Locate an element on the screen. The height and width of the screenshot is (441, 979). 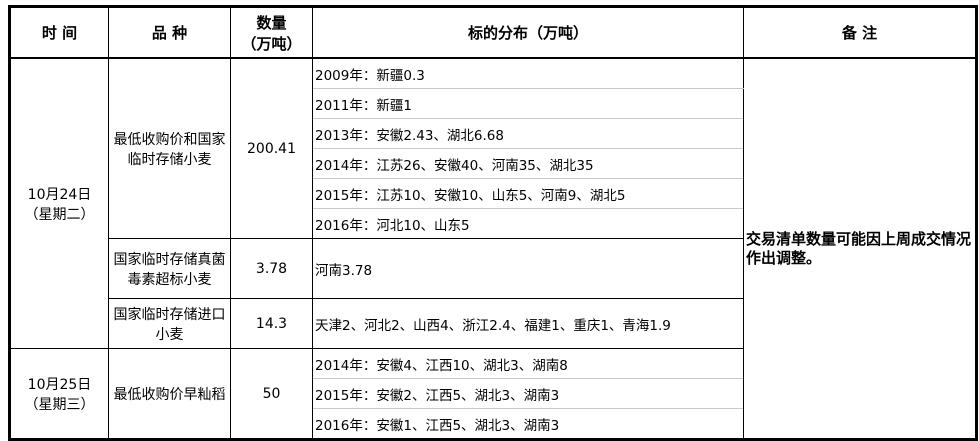
date-cell: 10月24日 （星期二） is located at coordinates (59, 203).